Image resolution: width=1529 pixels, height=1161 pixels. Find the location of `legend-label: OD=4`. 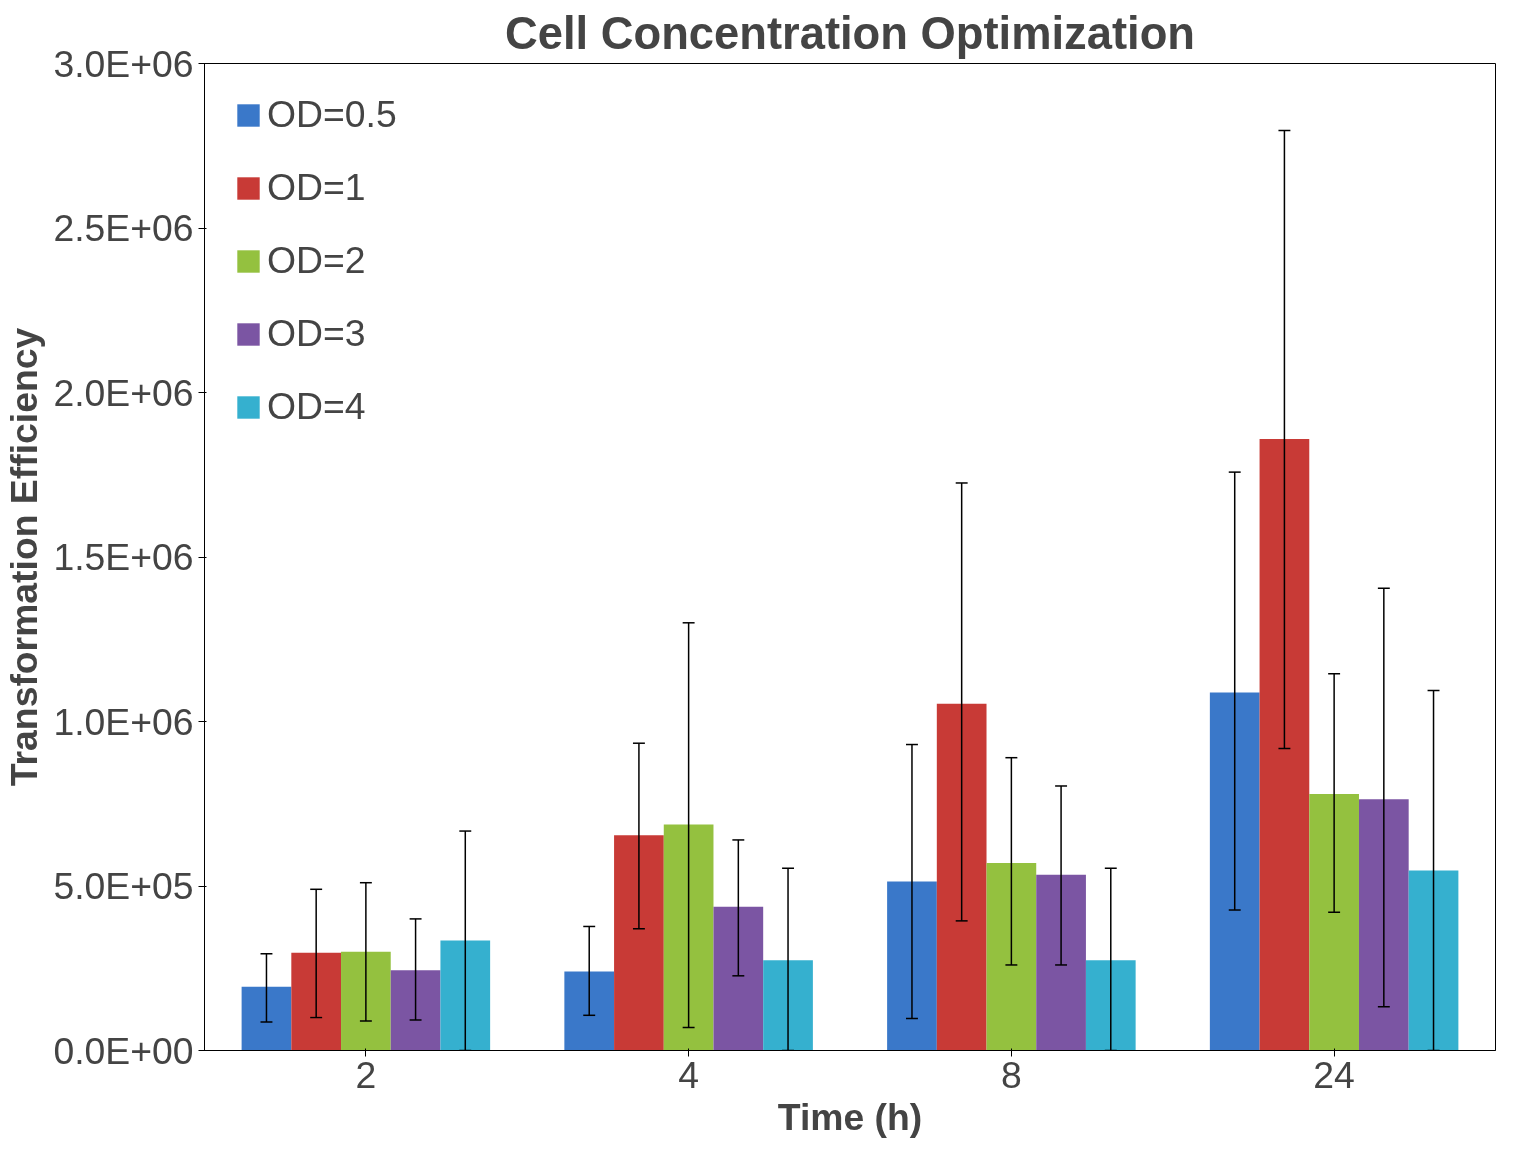

legend-label: OD=4 is located at coordinates (316, 406).